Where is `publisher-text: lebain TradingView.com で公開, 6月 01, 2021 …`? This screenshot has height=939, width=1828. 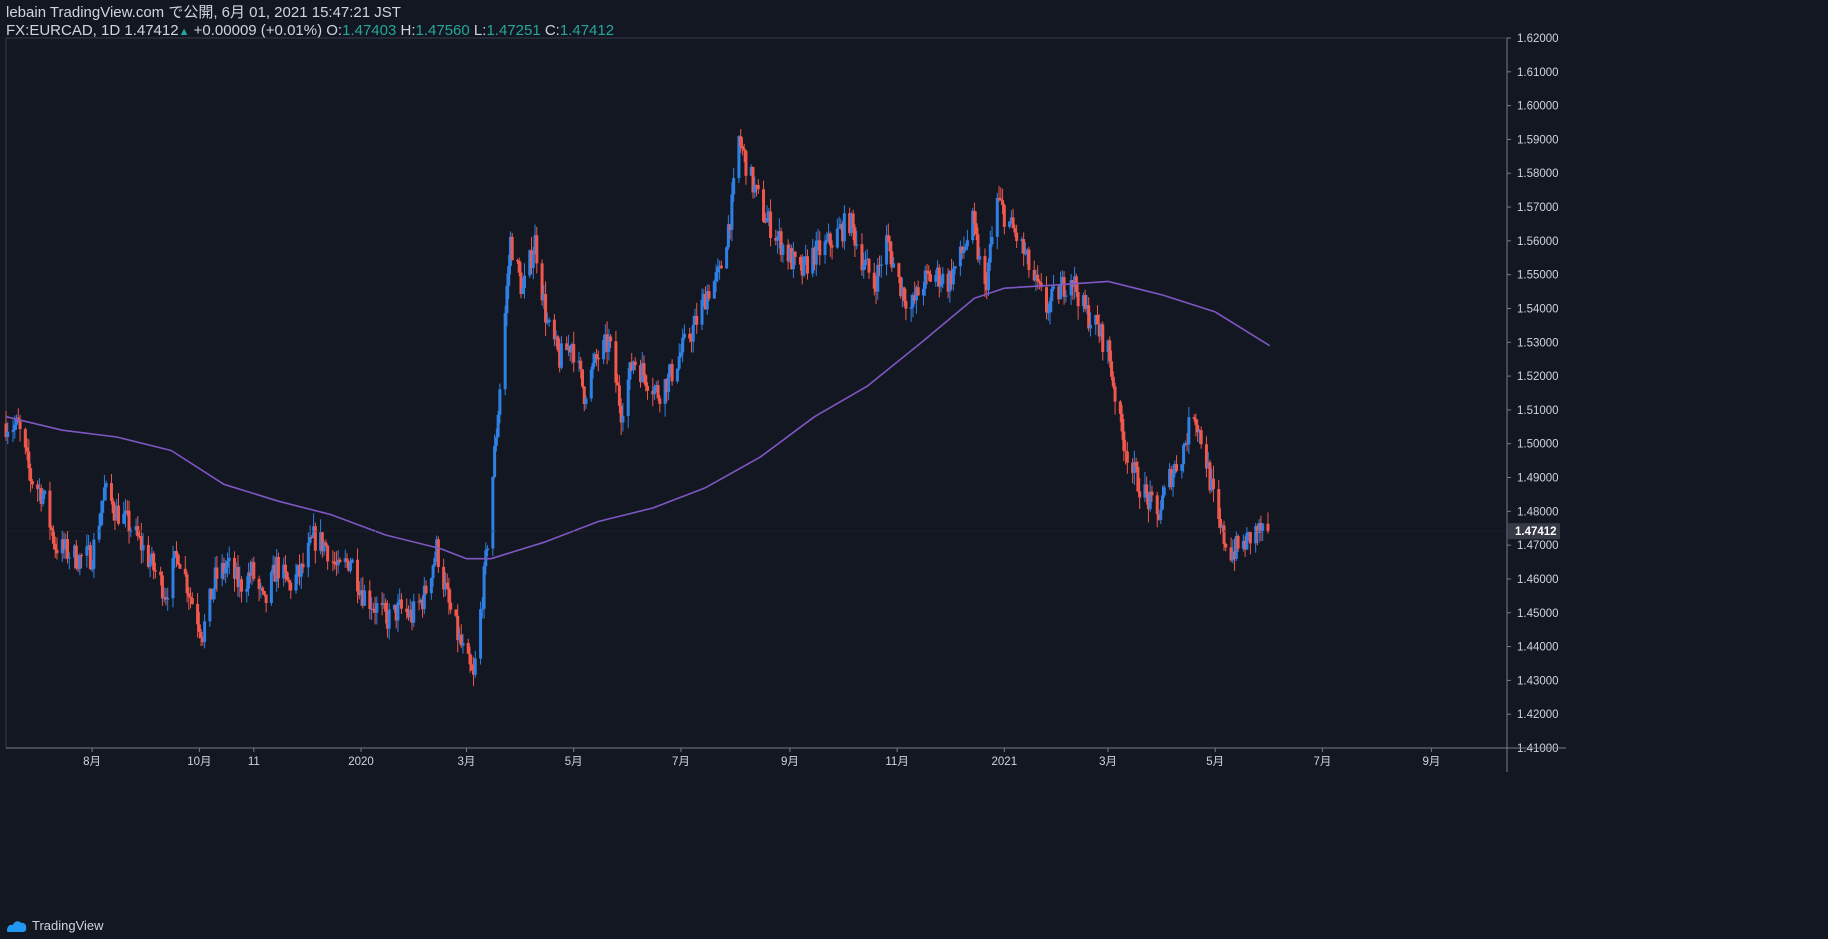
publisher-text: lebain TradingView.com で公開, 6月 01, 2021 … is located at coordinates (203, 12).